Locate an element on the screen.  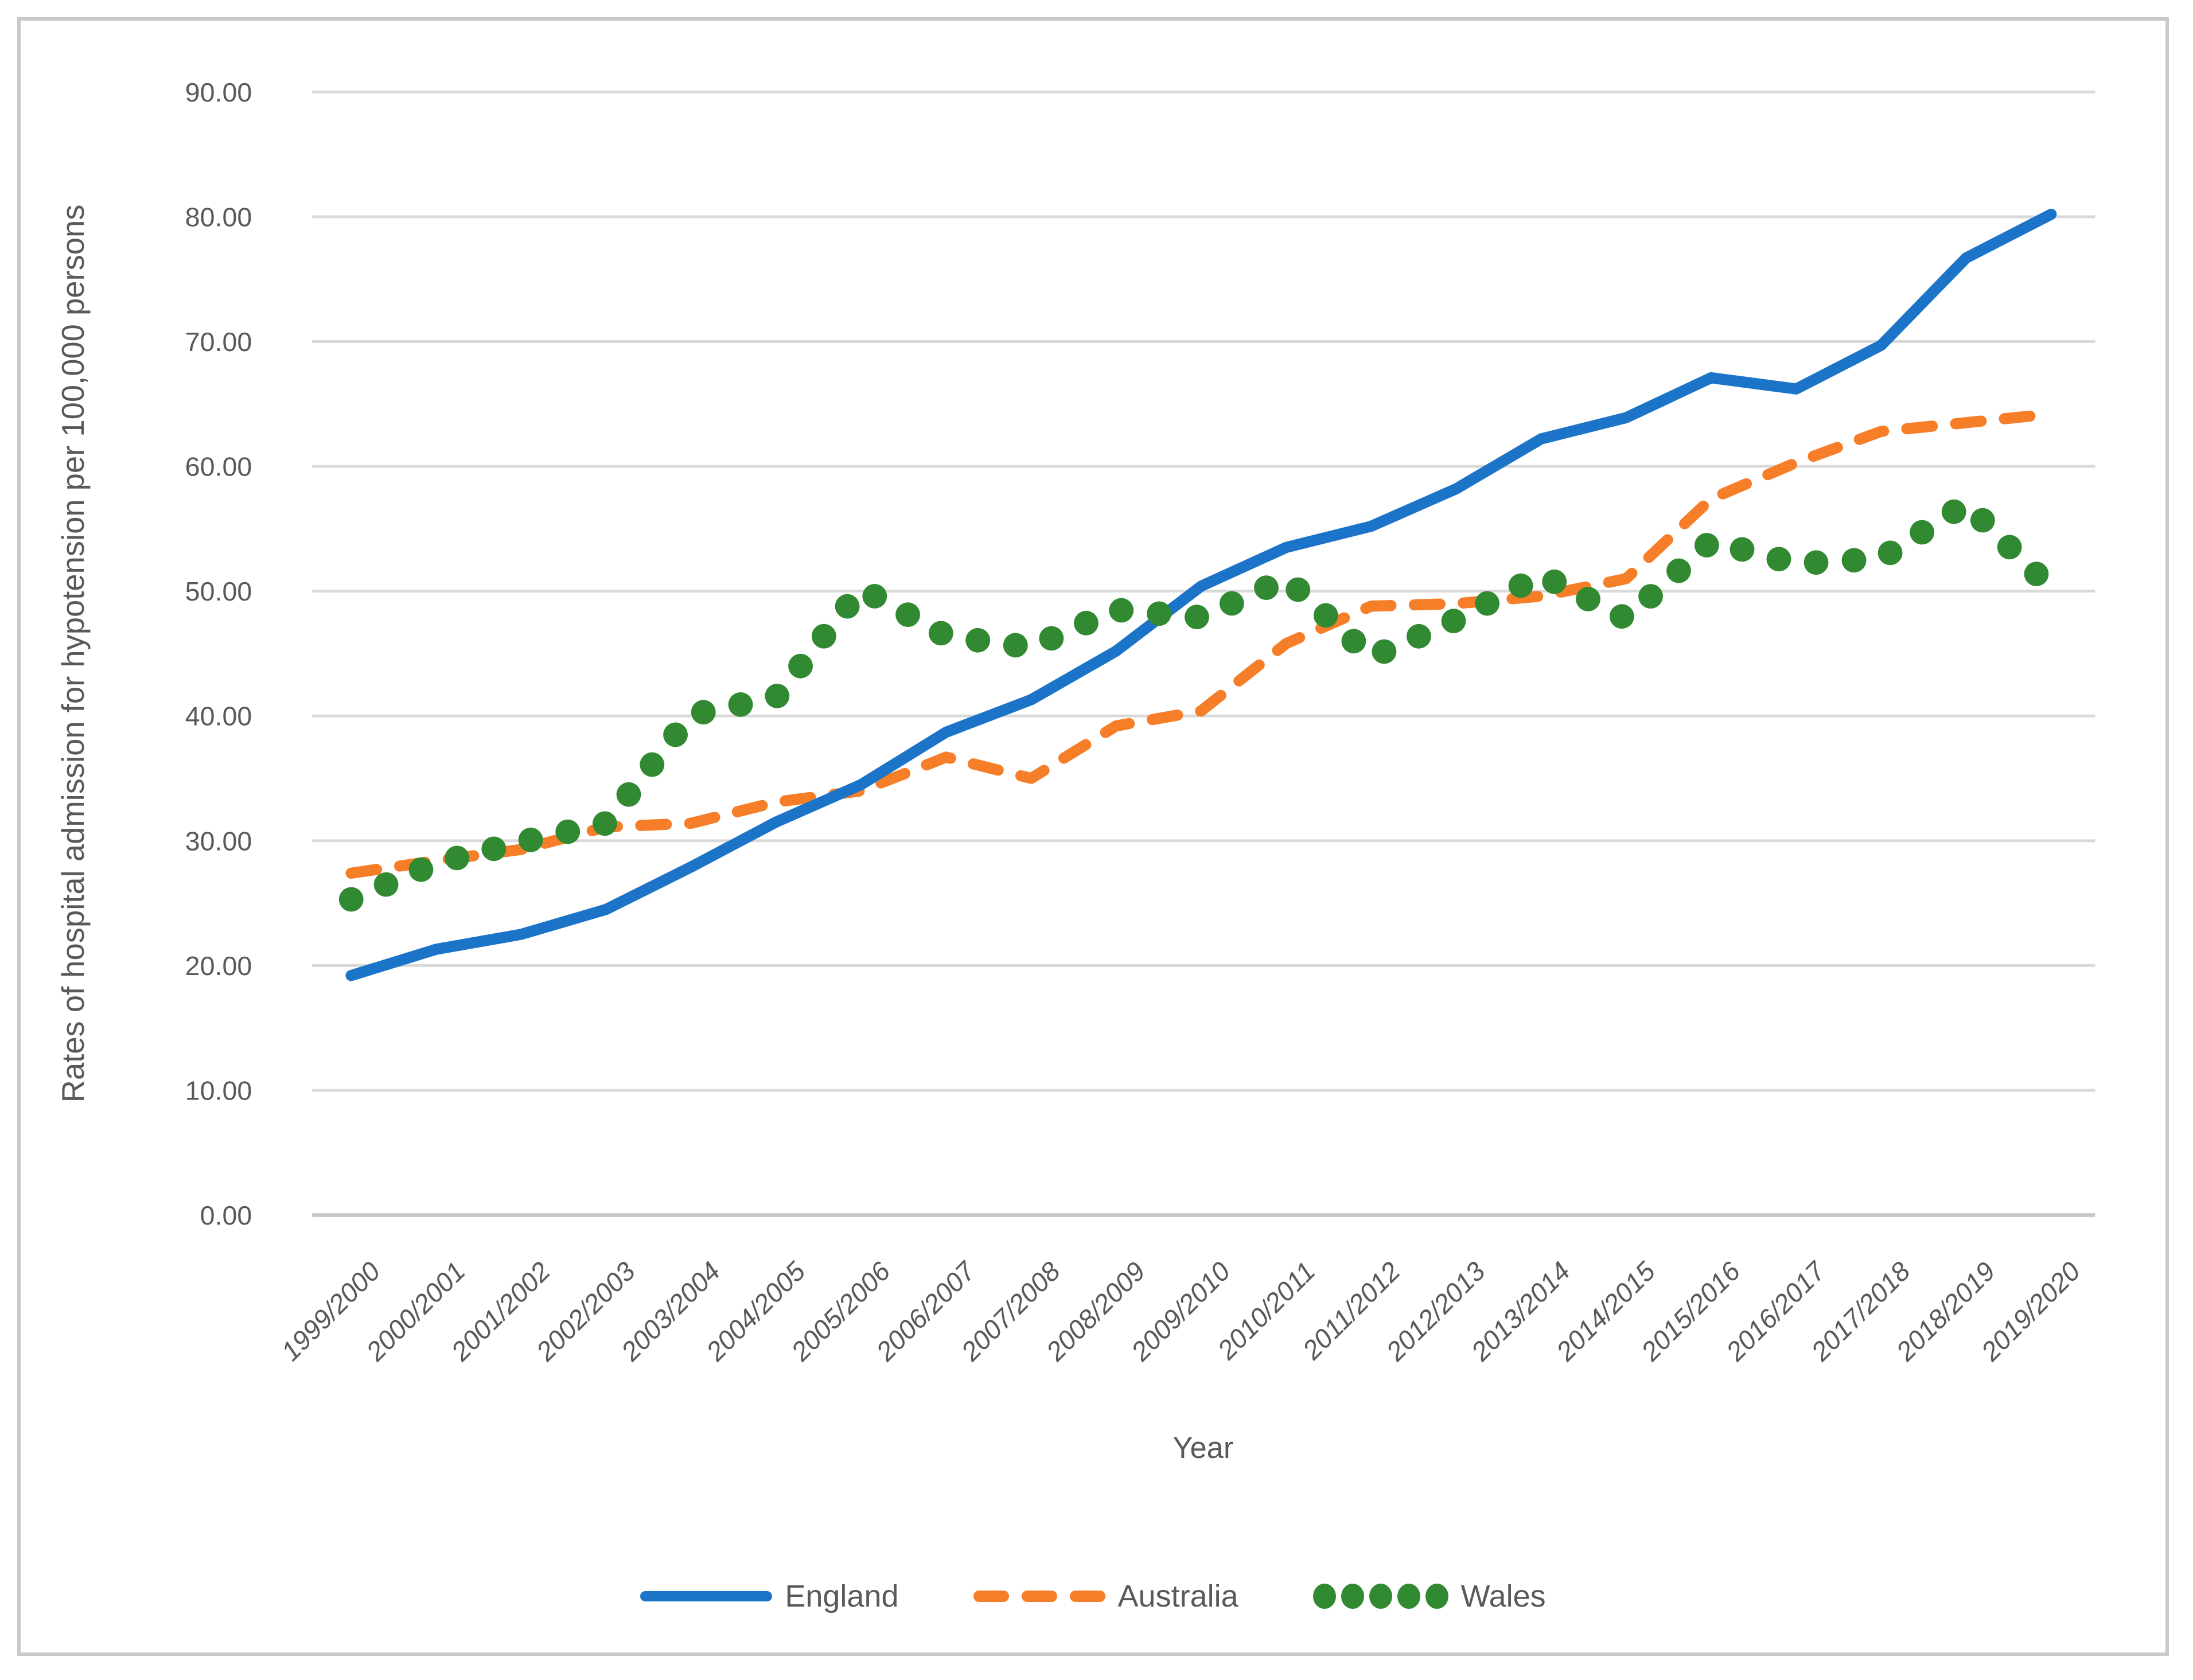
y-tick-label: 80.00 is located at coordinates (218, 217).